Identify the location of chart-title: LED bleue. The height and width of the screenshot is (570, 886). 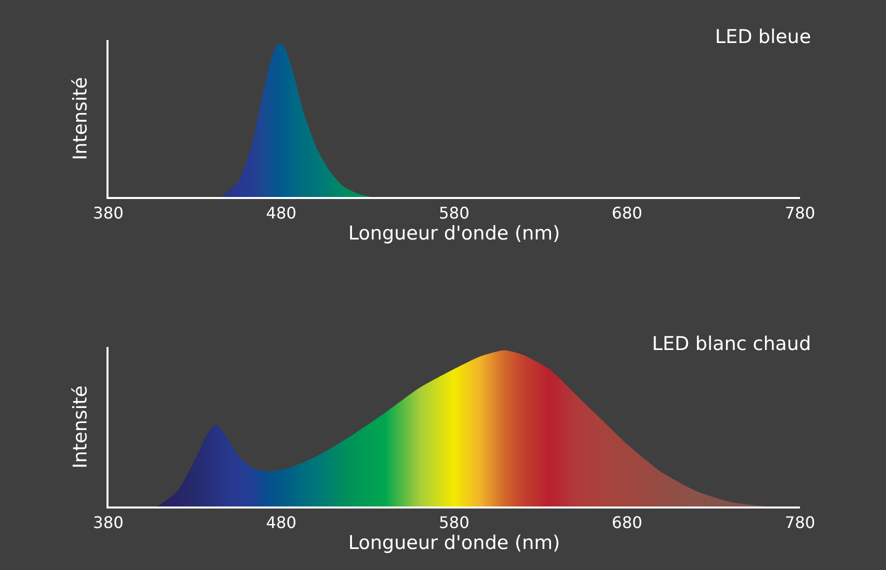
(763, 37).